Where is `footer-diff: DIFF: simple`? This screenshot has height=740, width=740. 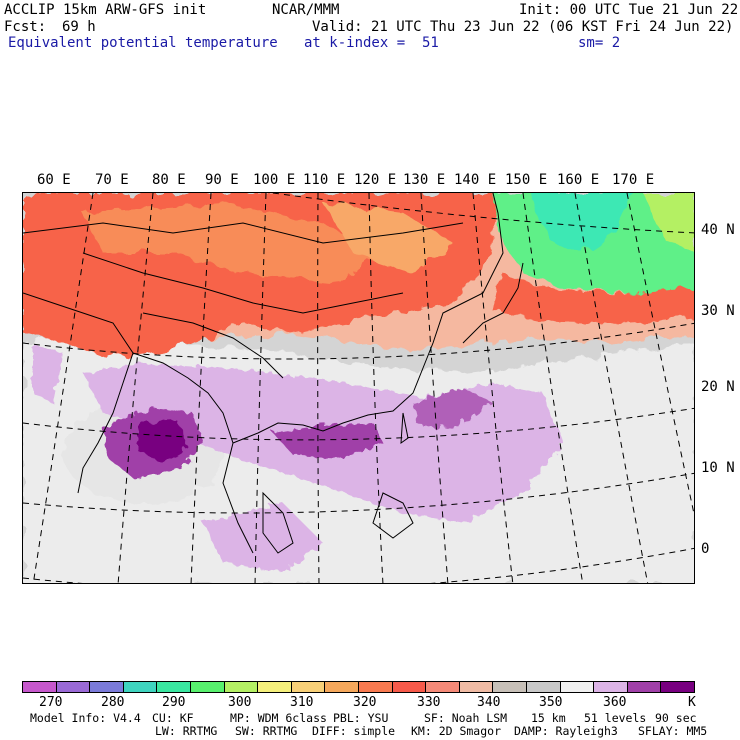
footer-diff: DIFF: simple is located at coordinates (354, 731).